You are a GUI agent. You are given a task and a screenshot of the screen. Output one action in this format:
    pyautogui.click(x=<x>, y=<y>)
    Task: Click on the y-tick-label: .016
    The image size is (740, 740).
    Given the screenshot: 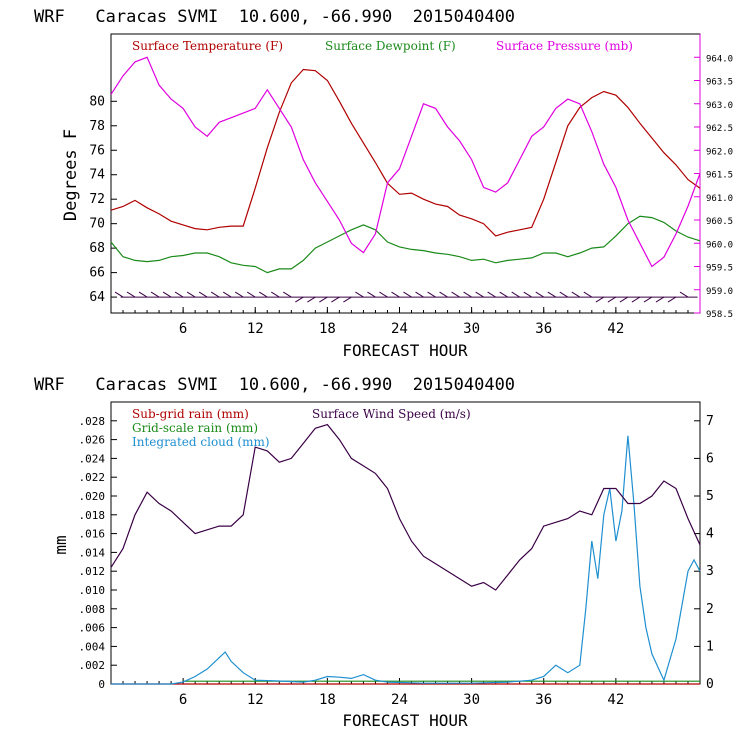 What is the action you would take?
    pyautogui.click(x=92, y=534)
    